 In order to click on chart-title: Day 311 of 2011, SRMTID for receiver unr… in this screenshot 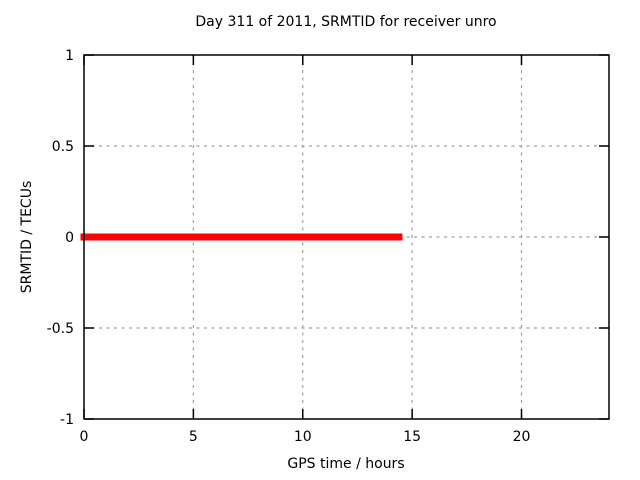, I will do `click(345, 22)`.